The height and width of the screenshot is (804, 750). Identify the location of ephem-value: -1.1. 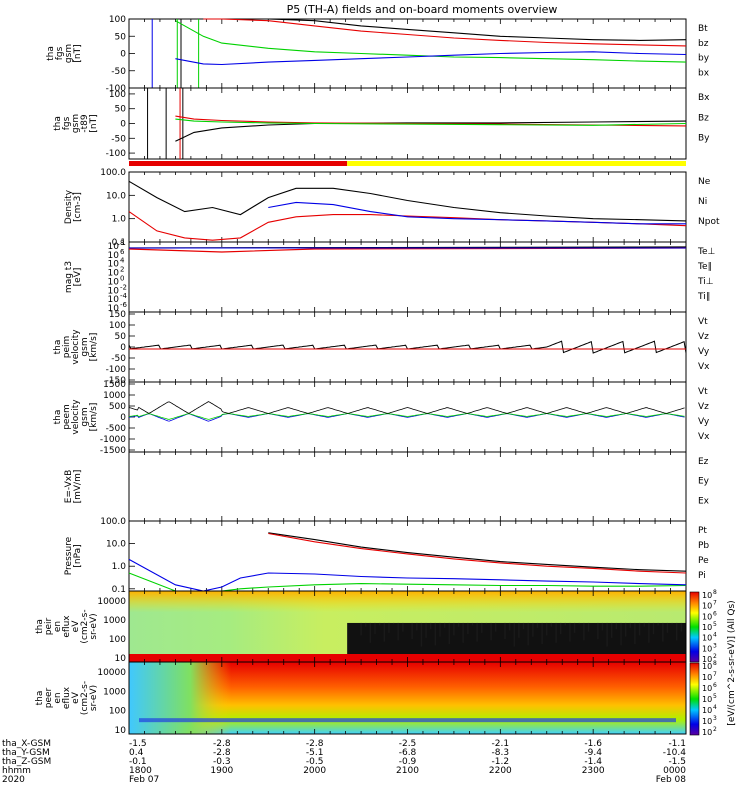
(677, 744).